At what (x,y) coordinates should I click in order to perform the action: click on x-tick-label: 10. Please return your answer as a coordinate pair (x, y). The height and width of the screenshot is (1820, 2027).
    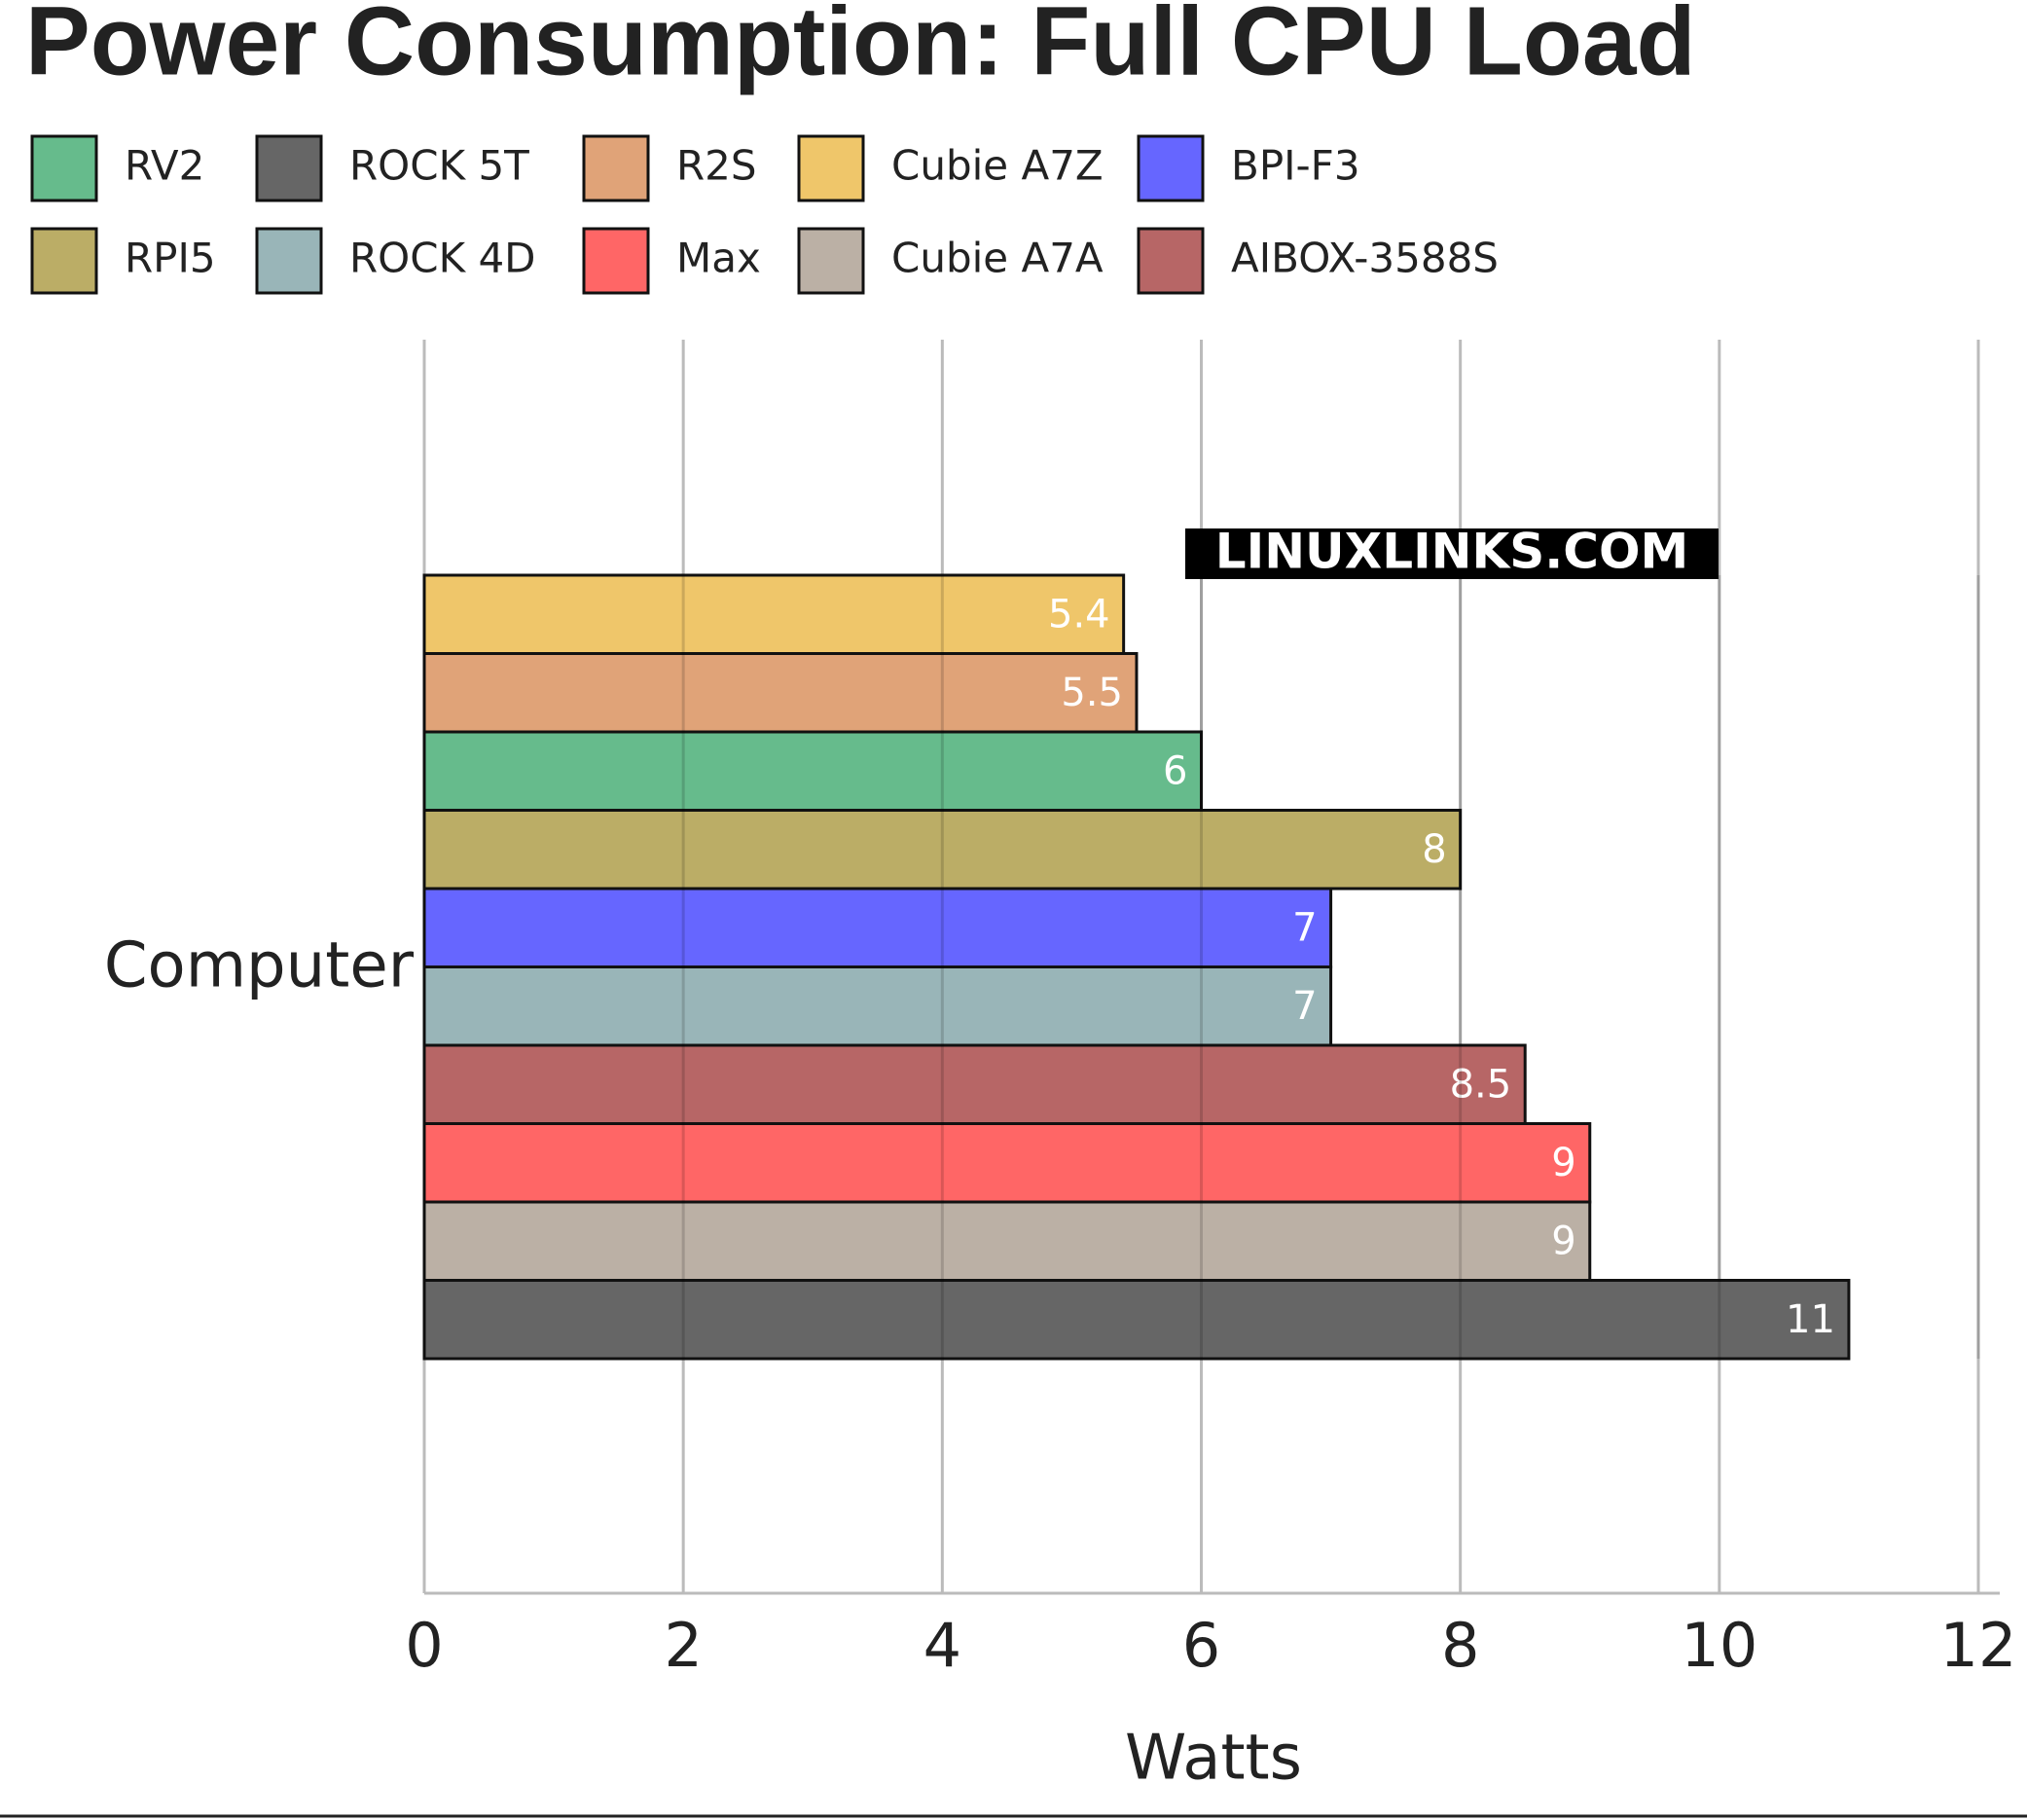
    Looking at the image, I should click on (1719, 1645).